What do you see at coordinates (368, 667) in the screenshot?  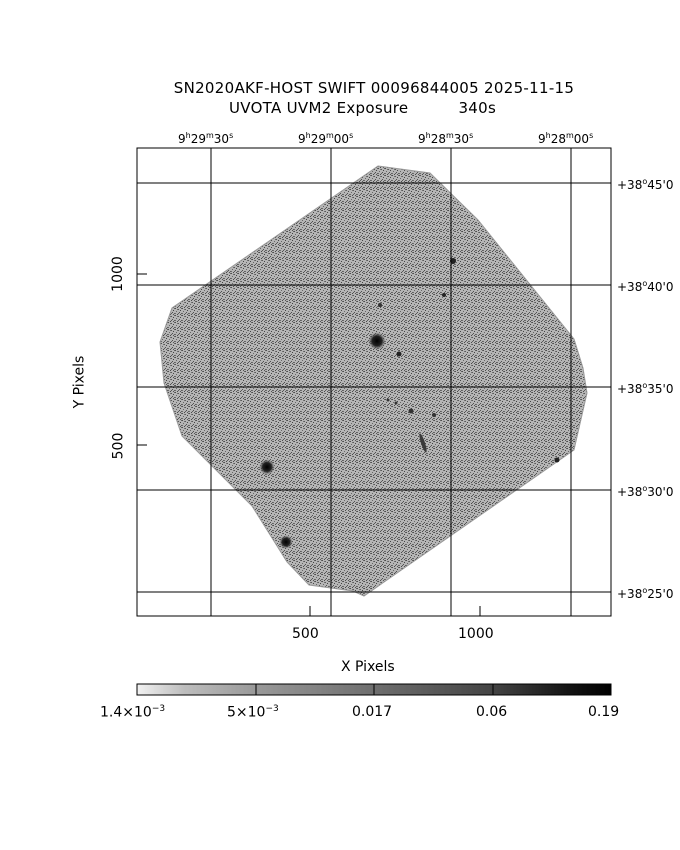 I see `x-axis-label: X Pixels` at bounding box center [368, 667].